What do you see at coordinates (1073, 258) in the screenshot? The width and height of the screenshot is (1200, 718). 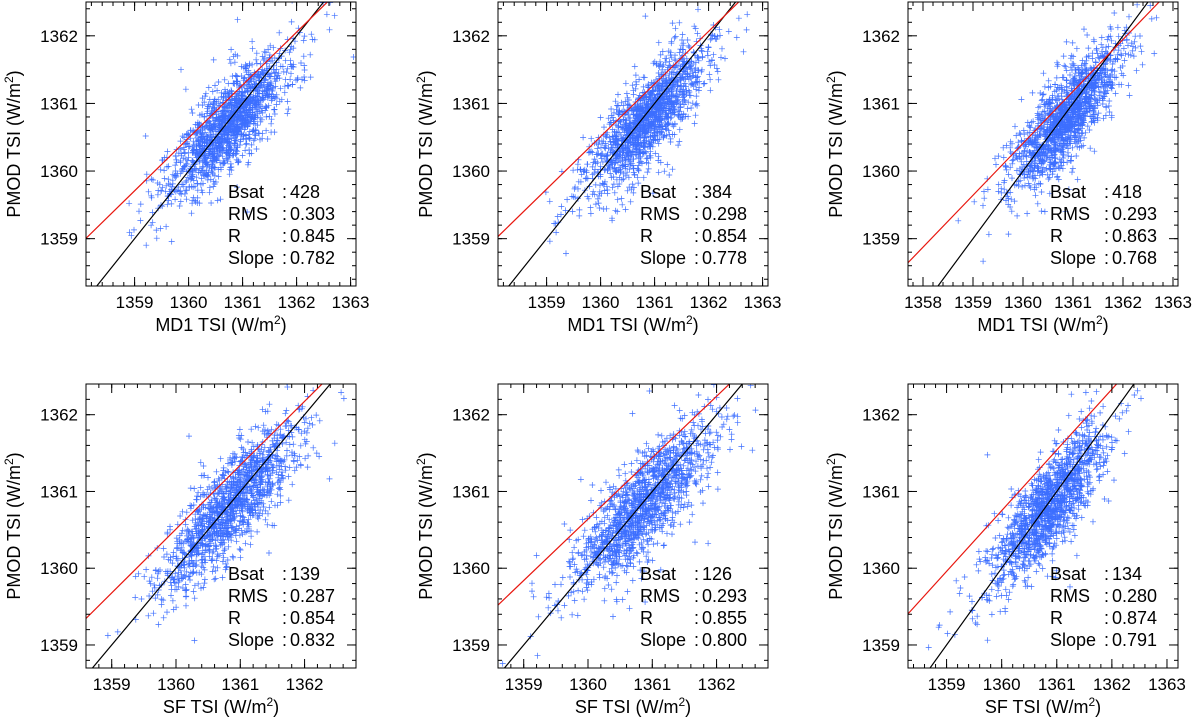 I see `stat-label: Slope` at bounding box center [1073, 258].